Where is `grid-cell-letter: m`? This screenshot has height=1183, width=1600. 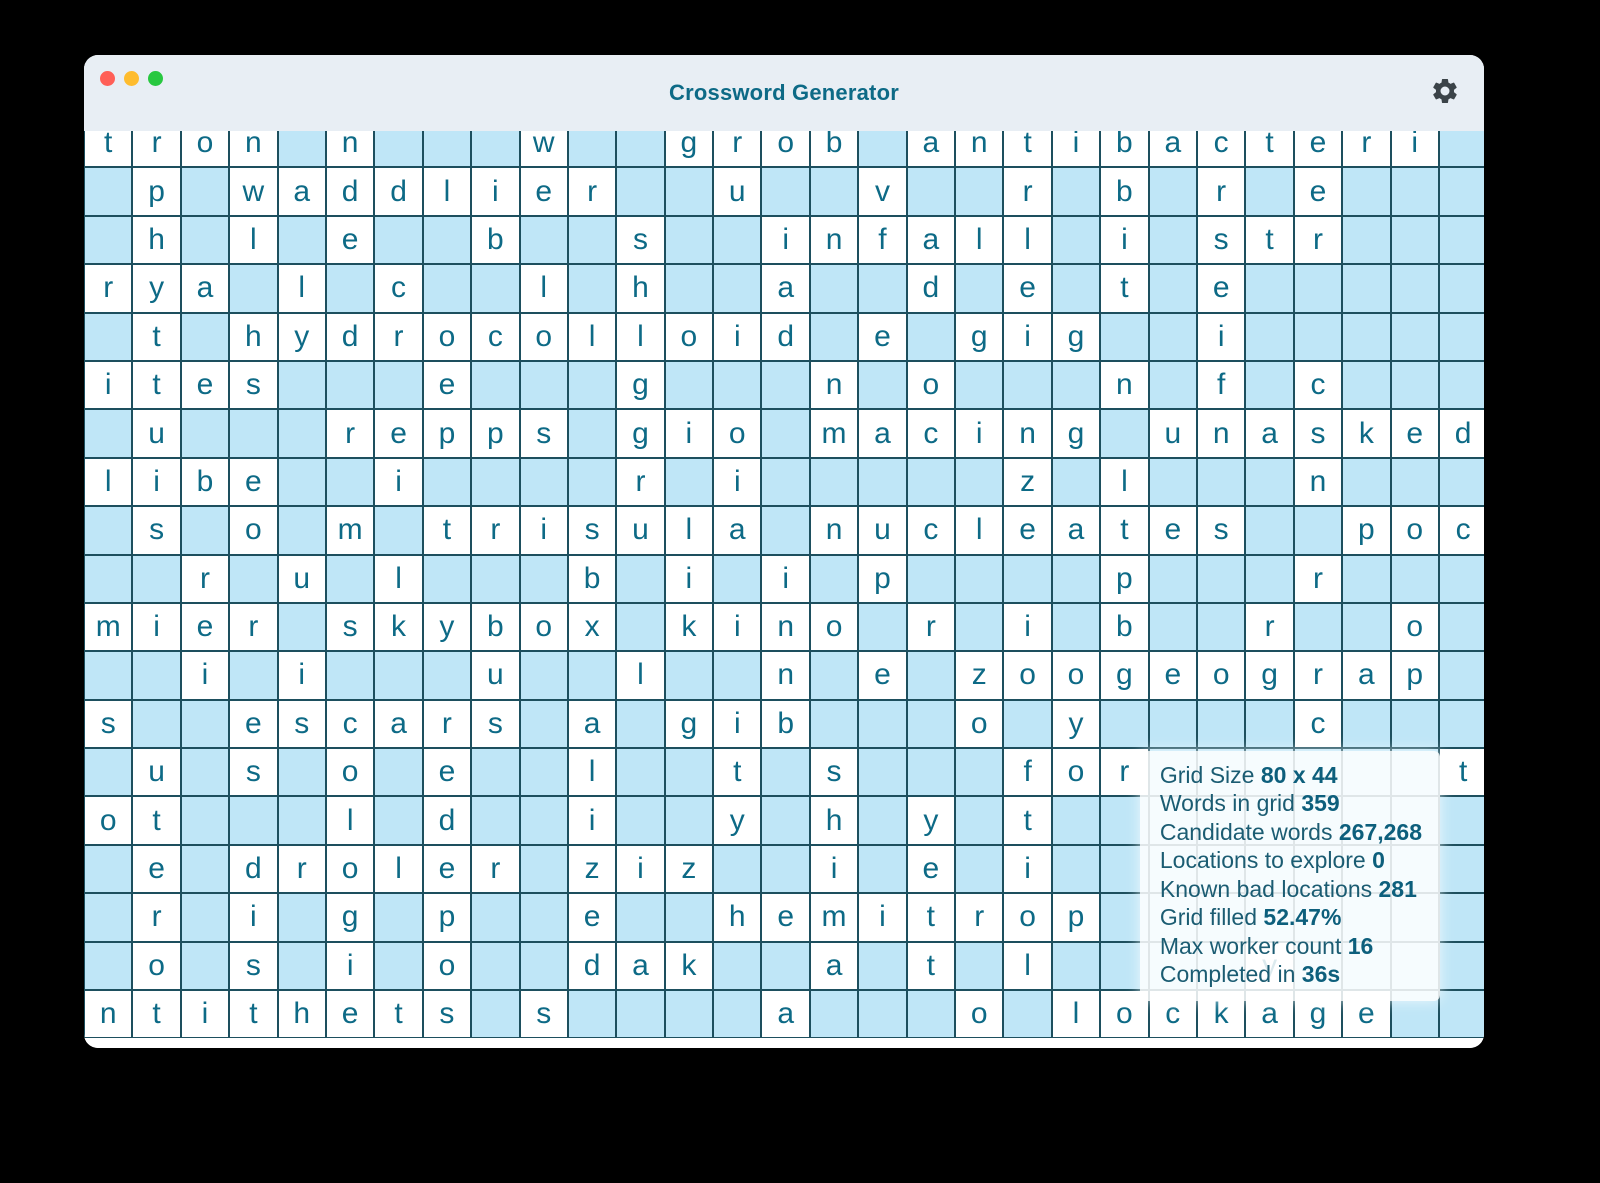
grid-cell-letter: m is located at coordinates (350, 530).